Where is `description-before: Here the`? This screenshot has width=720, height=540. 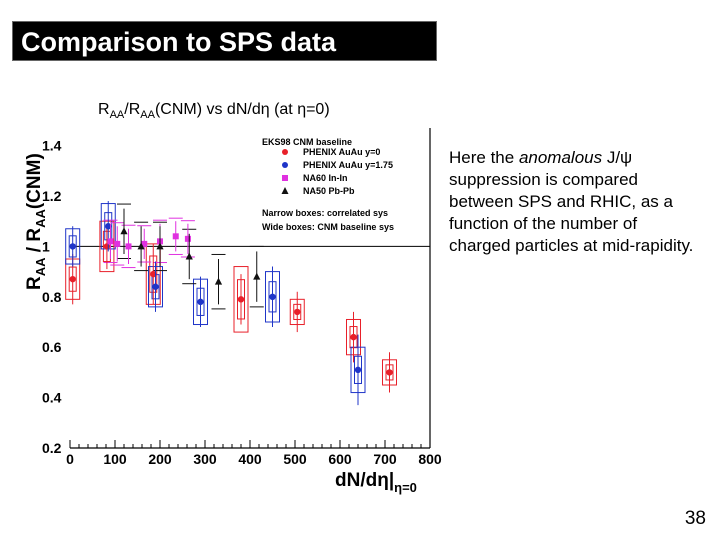 description-before: Here the is located at coordinates (484, 157).